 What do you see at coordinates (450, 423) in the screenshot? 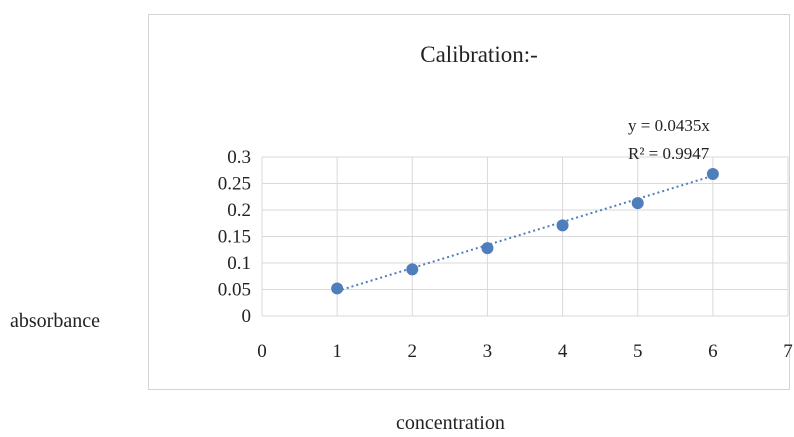
I see `x-axis-label: concentration` at bounding box center [450, 423].